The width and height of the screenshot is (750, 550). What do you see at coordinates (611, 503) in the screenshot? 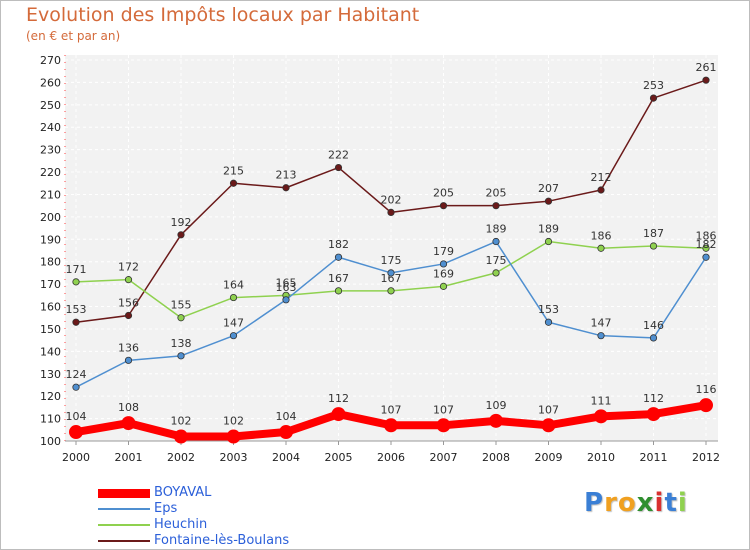
I see `logo-letter: r` at bounding box center [611, 503].